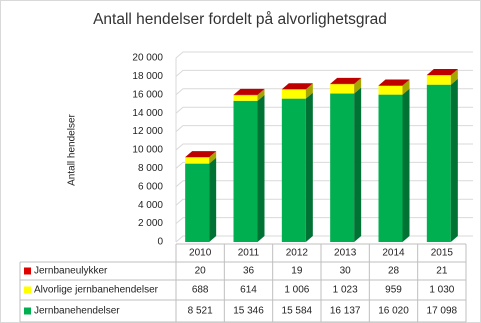 This screenshot has height=323, width=481. What do you see at coordinates (147, 150) in the screenshot?
I see `y-tick-label: 10 000` at bounding box center [147, 150].